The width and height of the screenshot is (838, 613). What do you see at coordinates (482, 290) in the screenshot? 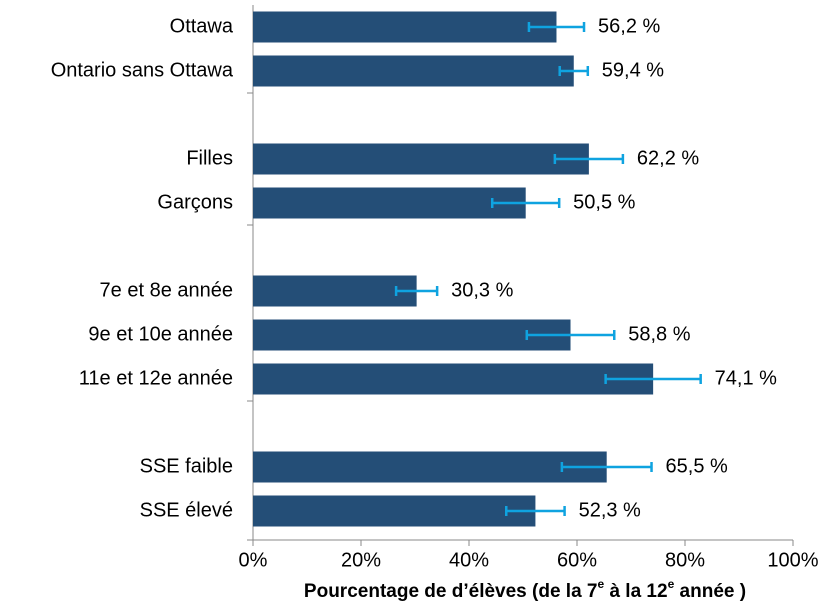
I see `value-label: 30,3 %` at bounding box center [482, 290].